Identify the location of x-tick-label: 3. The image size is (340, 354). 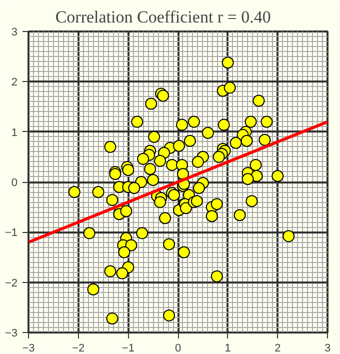
(327, 348).